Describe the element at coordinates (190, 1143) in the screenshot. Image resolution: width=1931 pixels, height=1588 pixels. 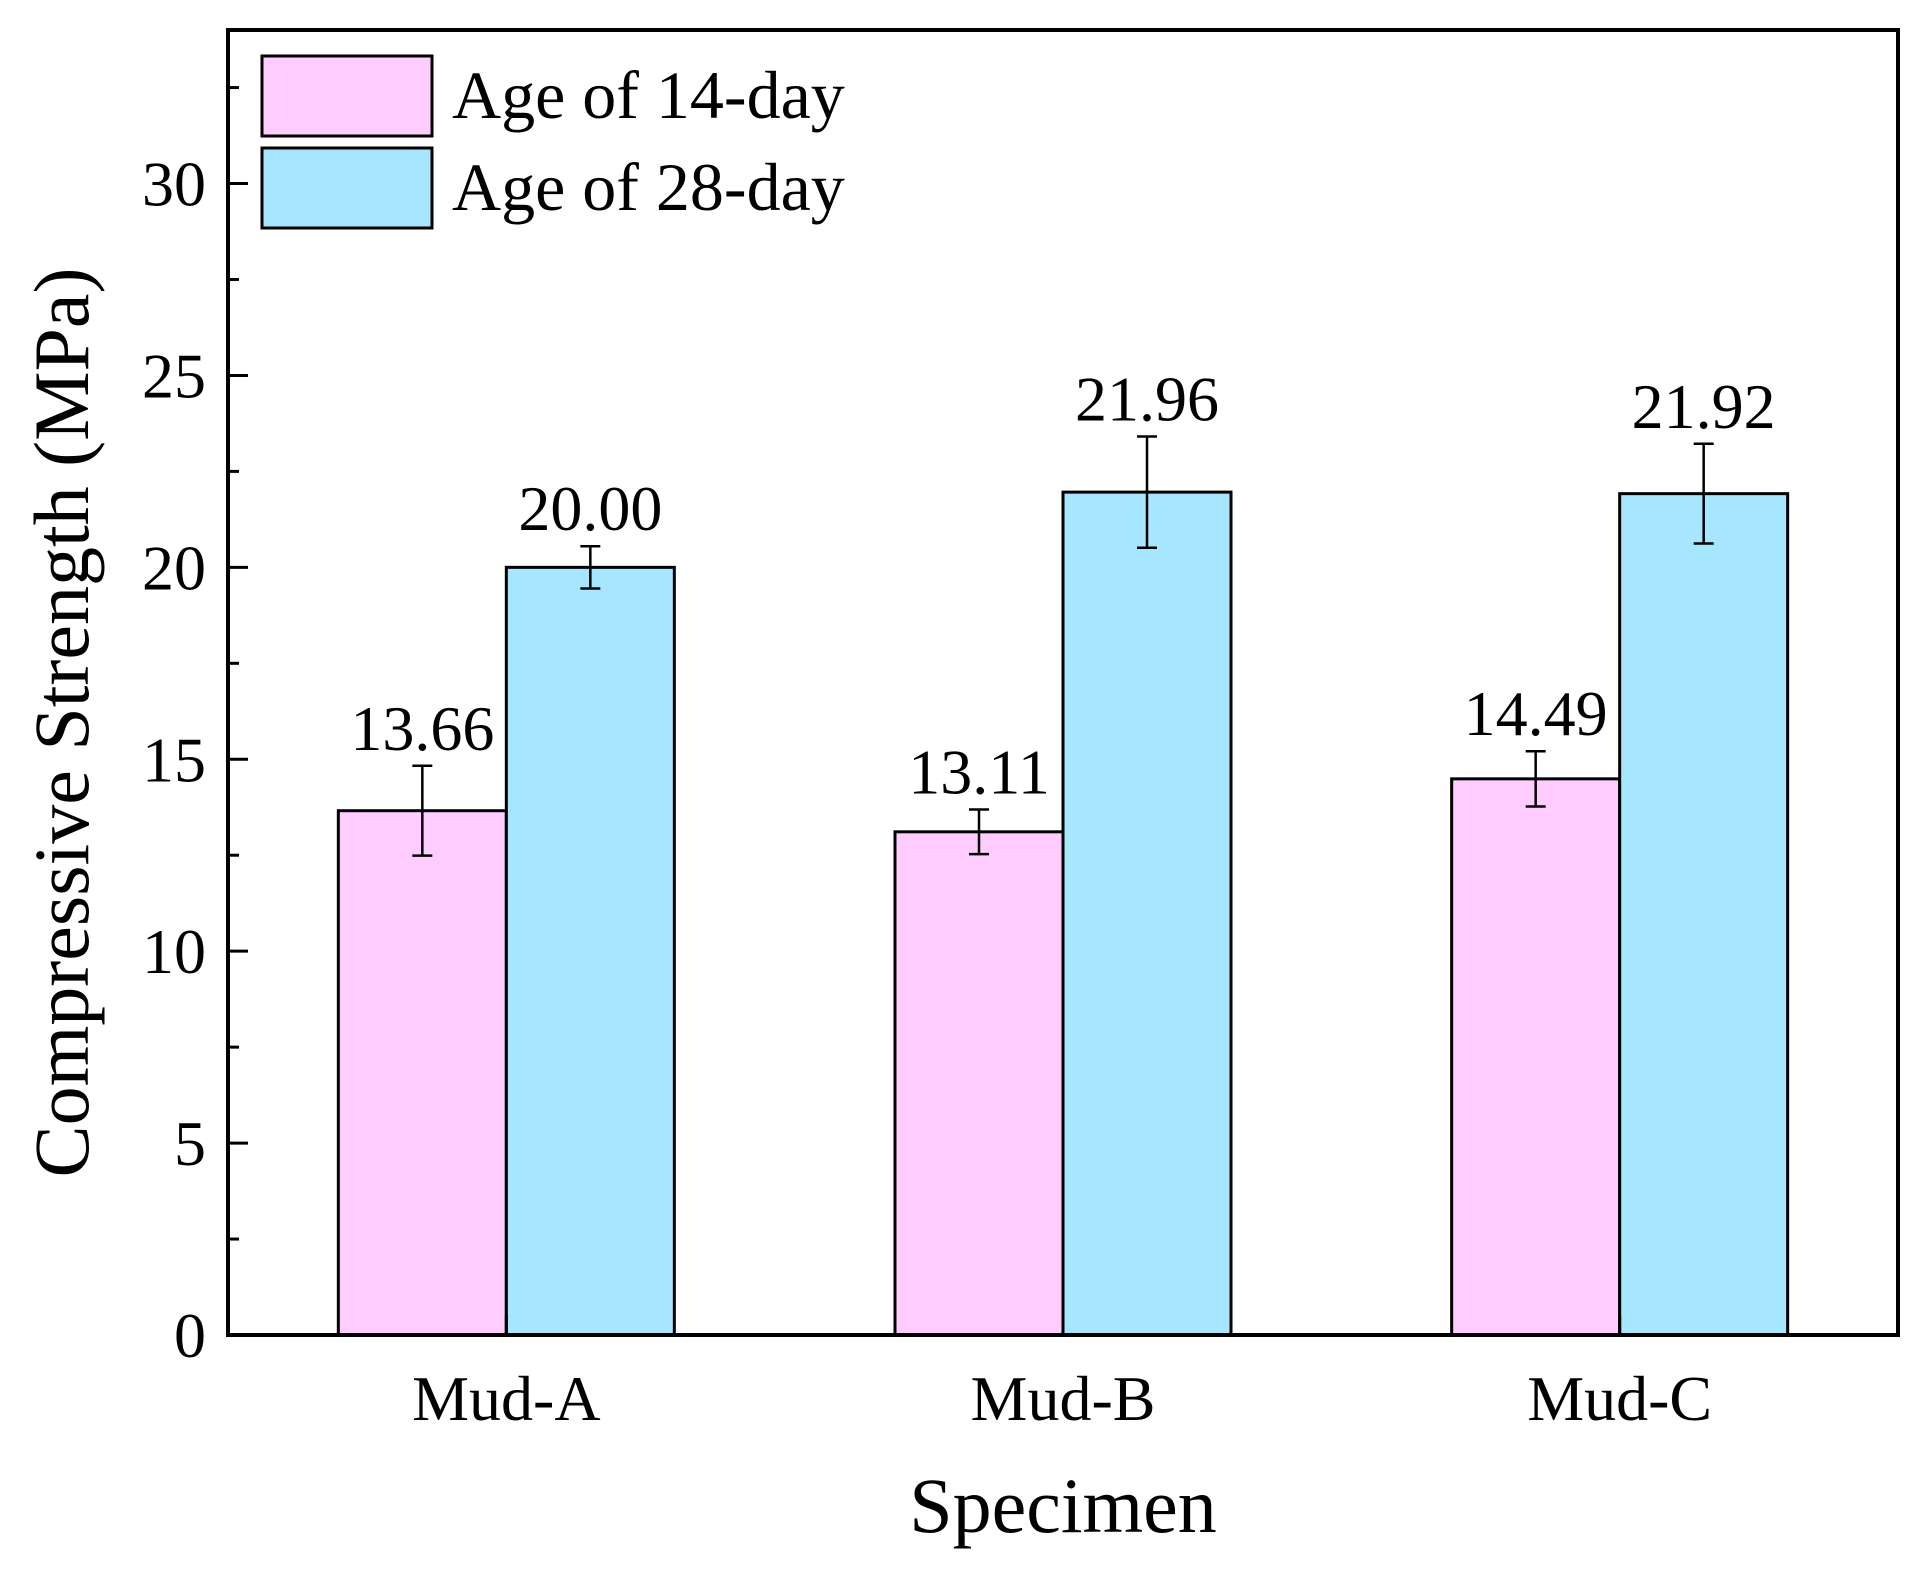
I see `y-tick-label: 5` at that location.